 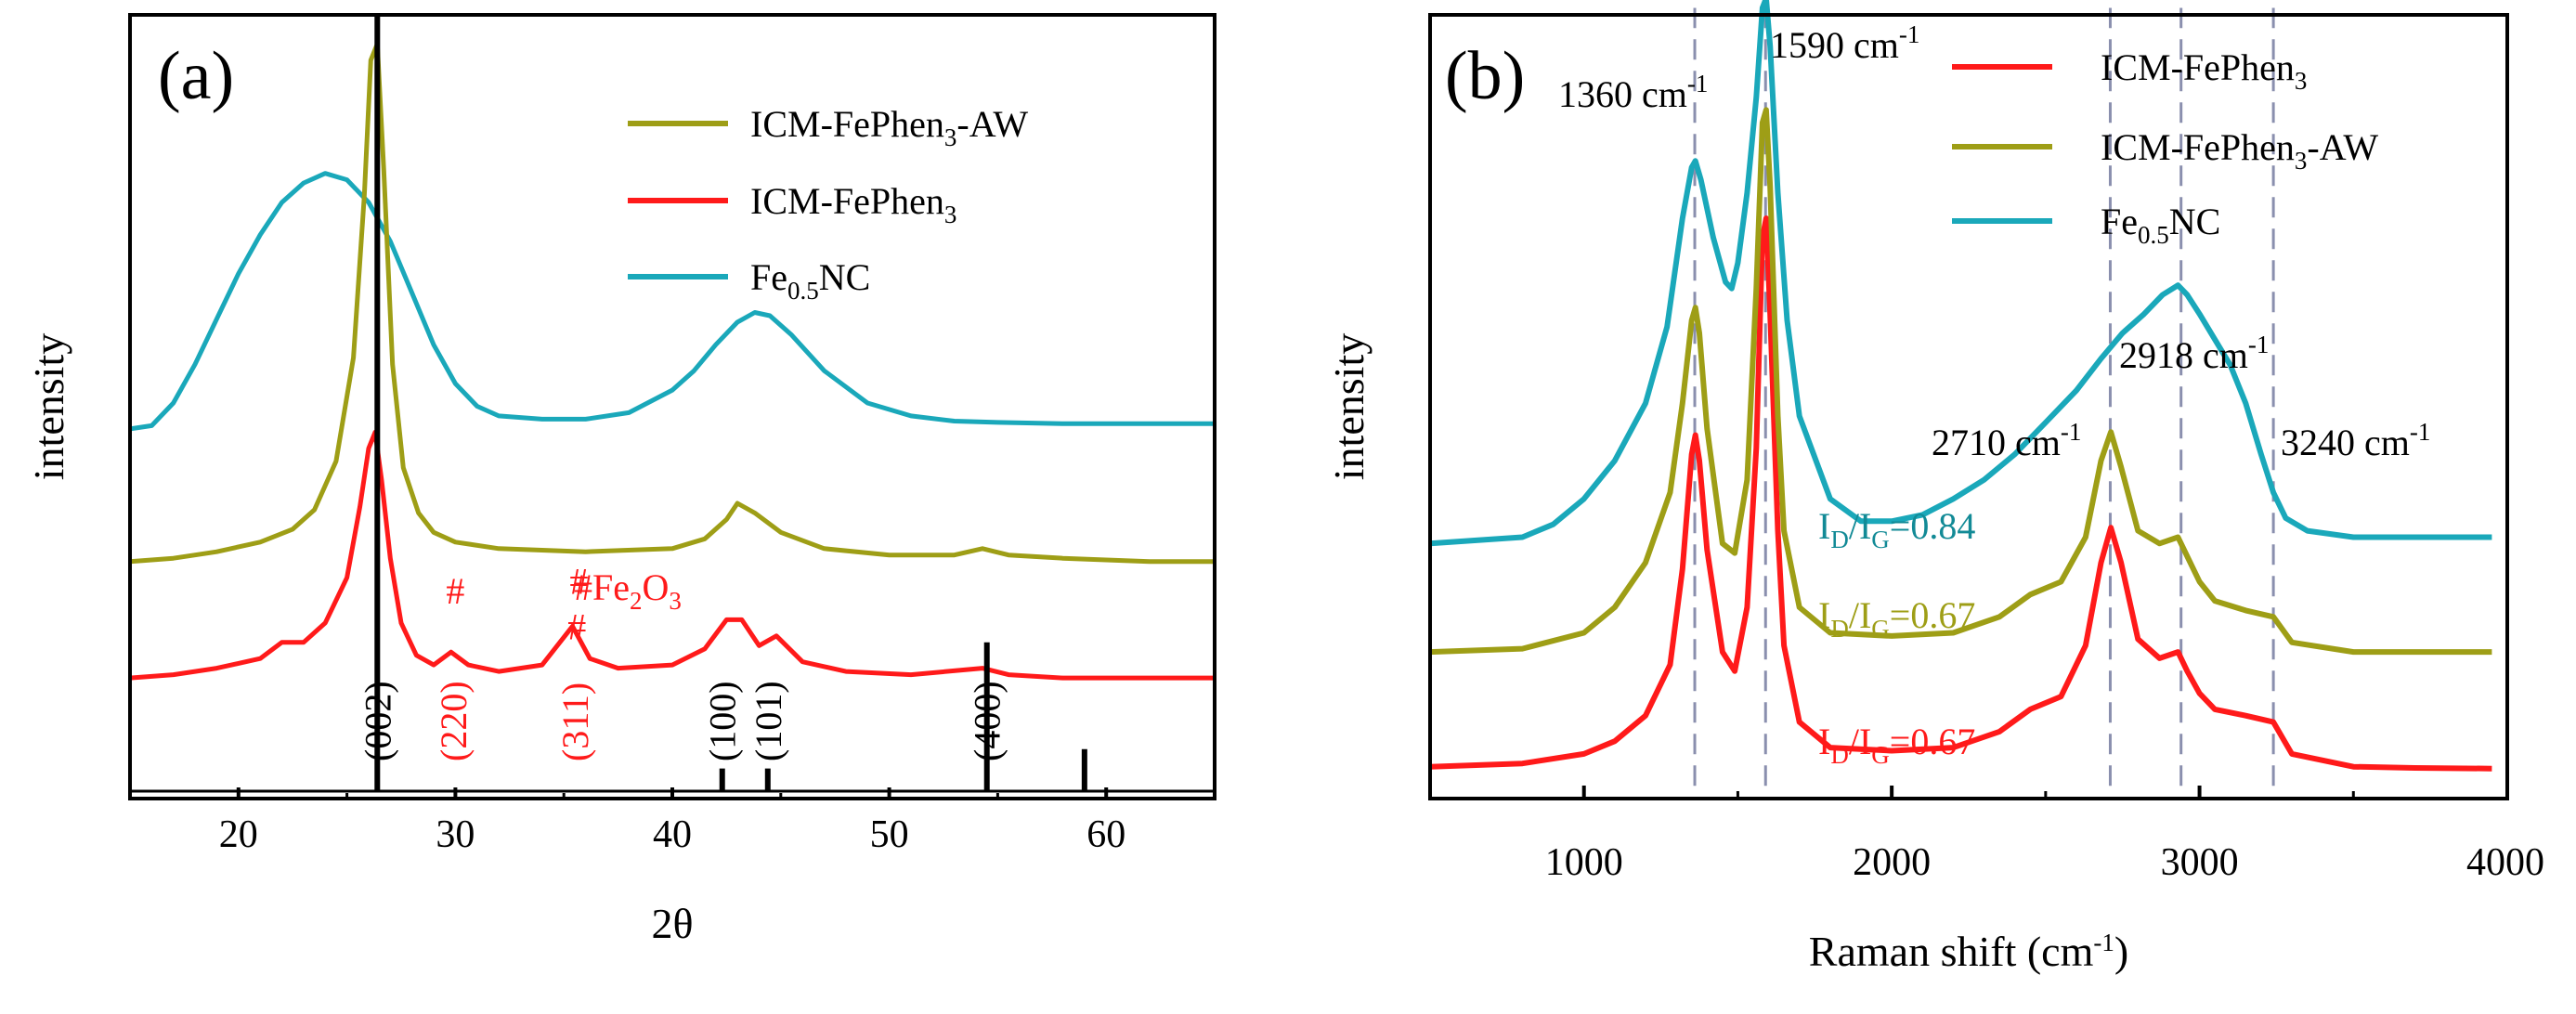 What do you see at coordinates (988, 721) in the screenshot?
I see `miller-index-400: (400)` at bounding box center [988, 721].